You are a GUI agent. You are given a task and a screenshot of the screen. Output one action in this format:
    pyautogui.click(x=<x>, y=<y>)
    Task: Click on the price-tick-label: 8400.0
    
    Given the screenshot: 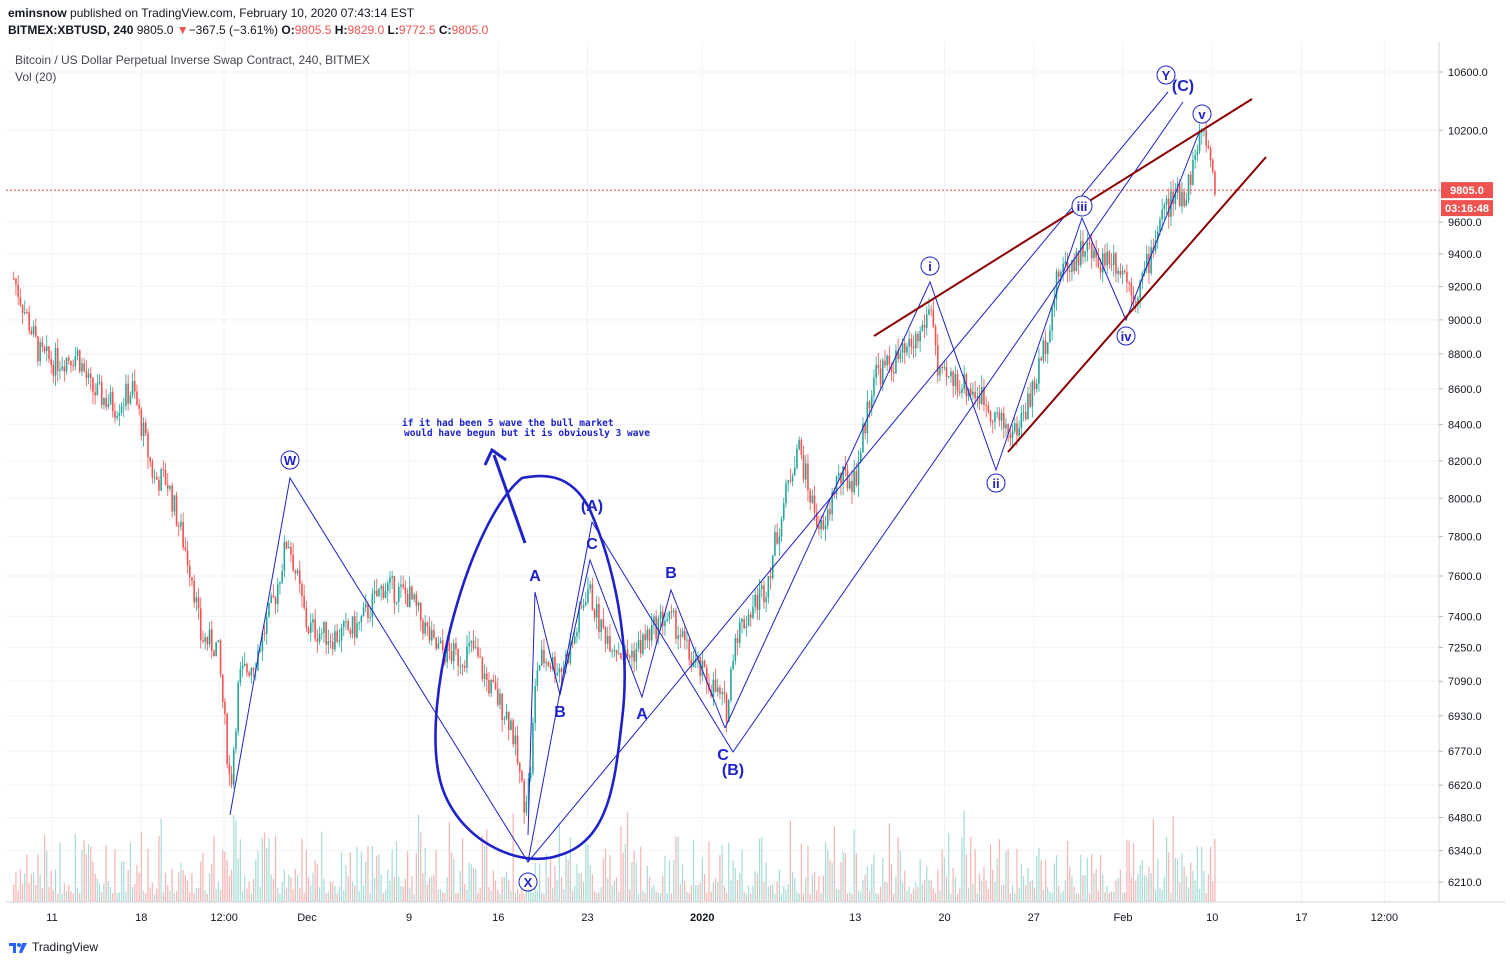 What is the action you would take?
    pyautogui.click(x=1465, y=425)
    